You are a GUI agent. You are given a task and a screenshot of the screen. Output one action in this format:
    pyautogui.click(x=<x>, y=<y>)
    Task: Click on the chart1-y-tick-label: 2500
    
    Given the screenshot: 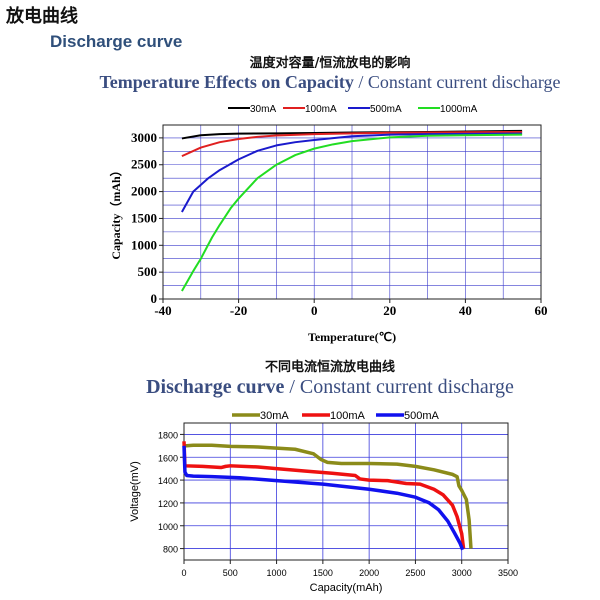 What is the action you would take?
    pyautogui.click(x=144, y=164)
    